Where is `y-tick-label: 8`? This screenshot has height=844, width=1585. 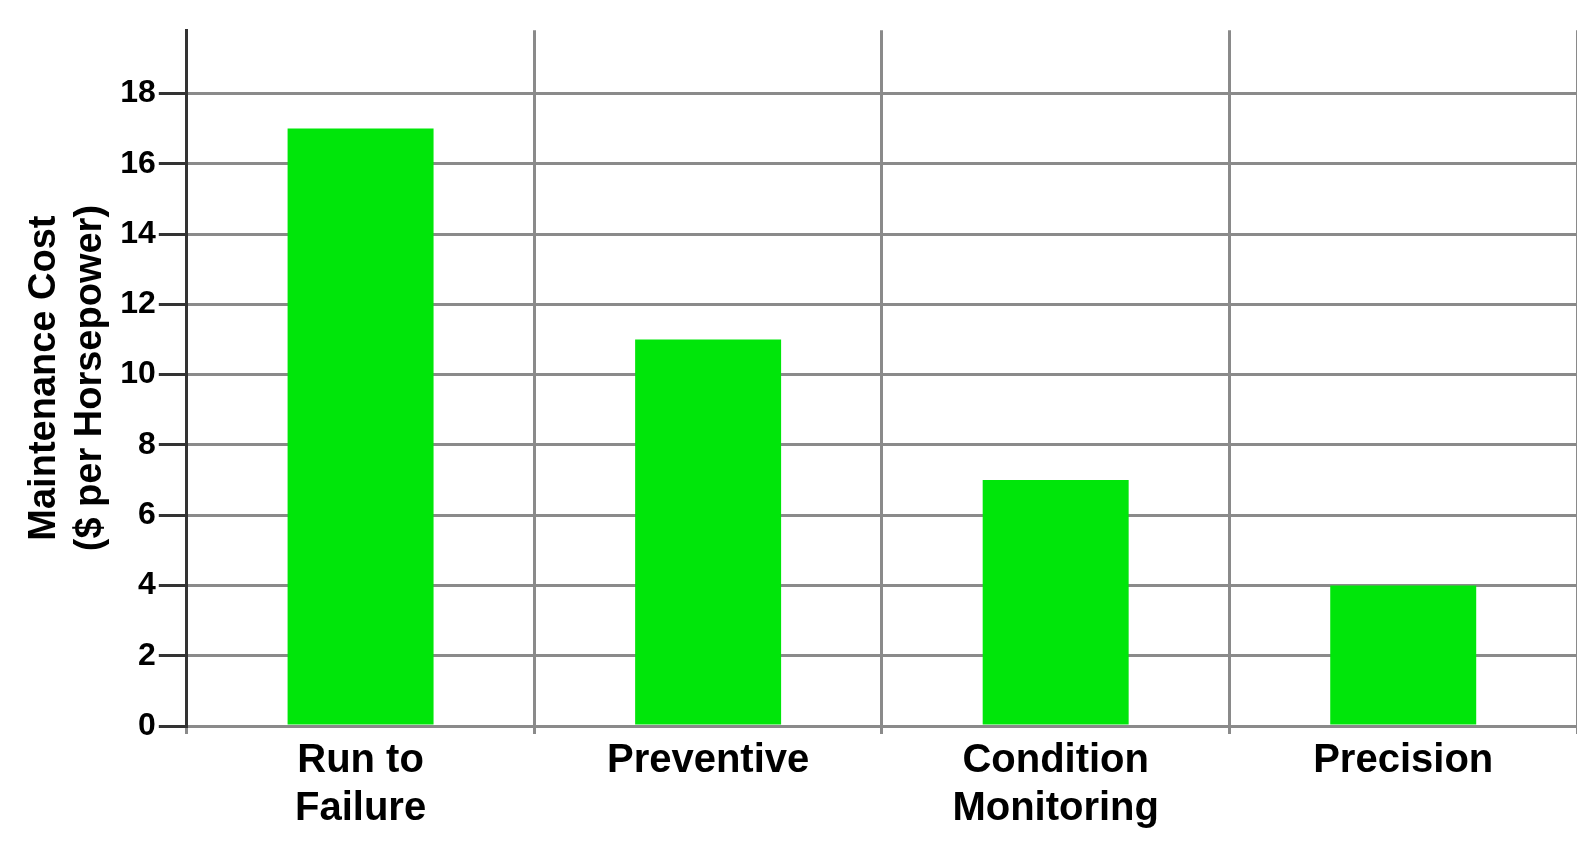
y-tick-label: 8 is located at coordinates (147, 442).